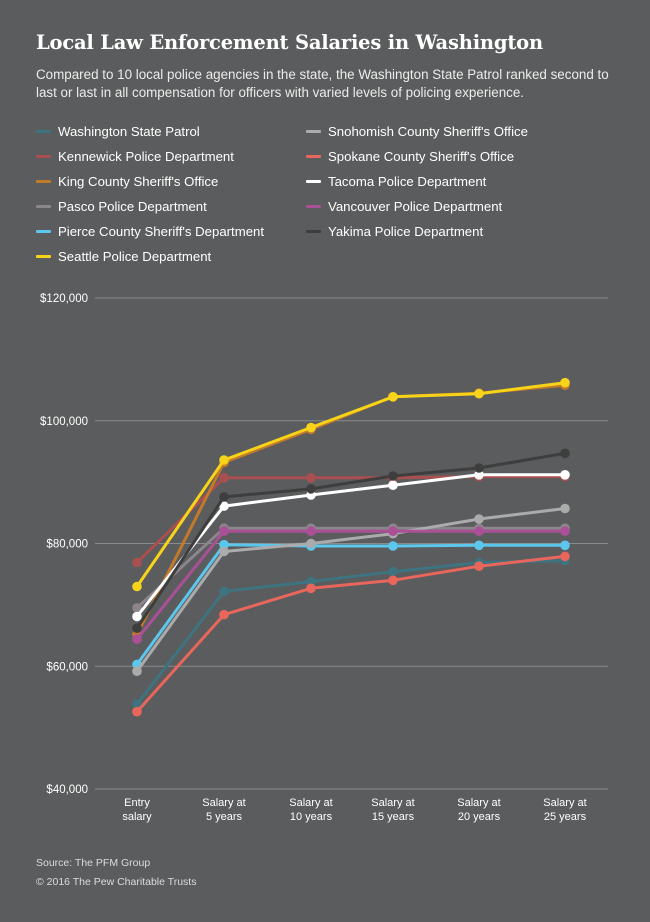 The width and height of the screenshot is (650, 922). What do you see at coordinates (392, 810) in the screenshot?
I see `x-tick-label: Salary at 15 years` at bounding box center [392, 810].